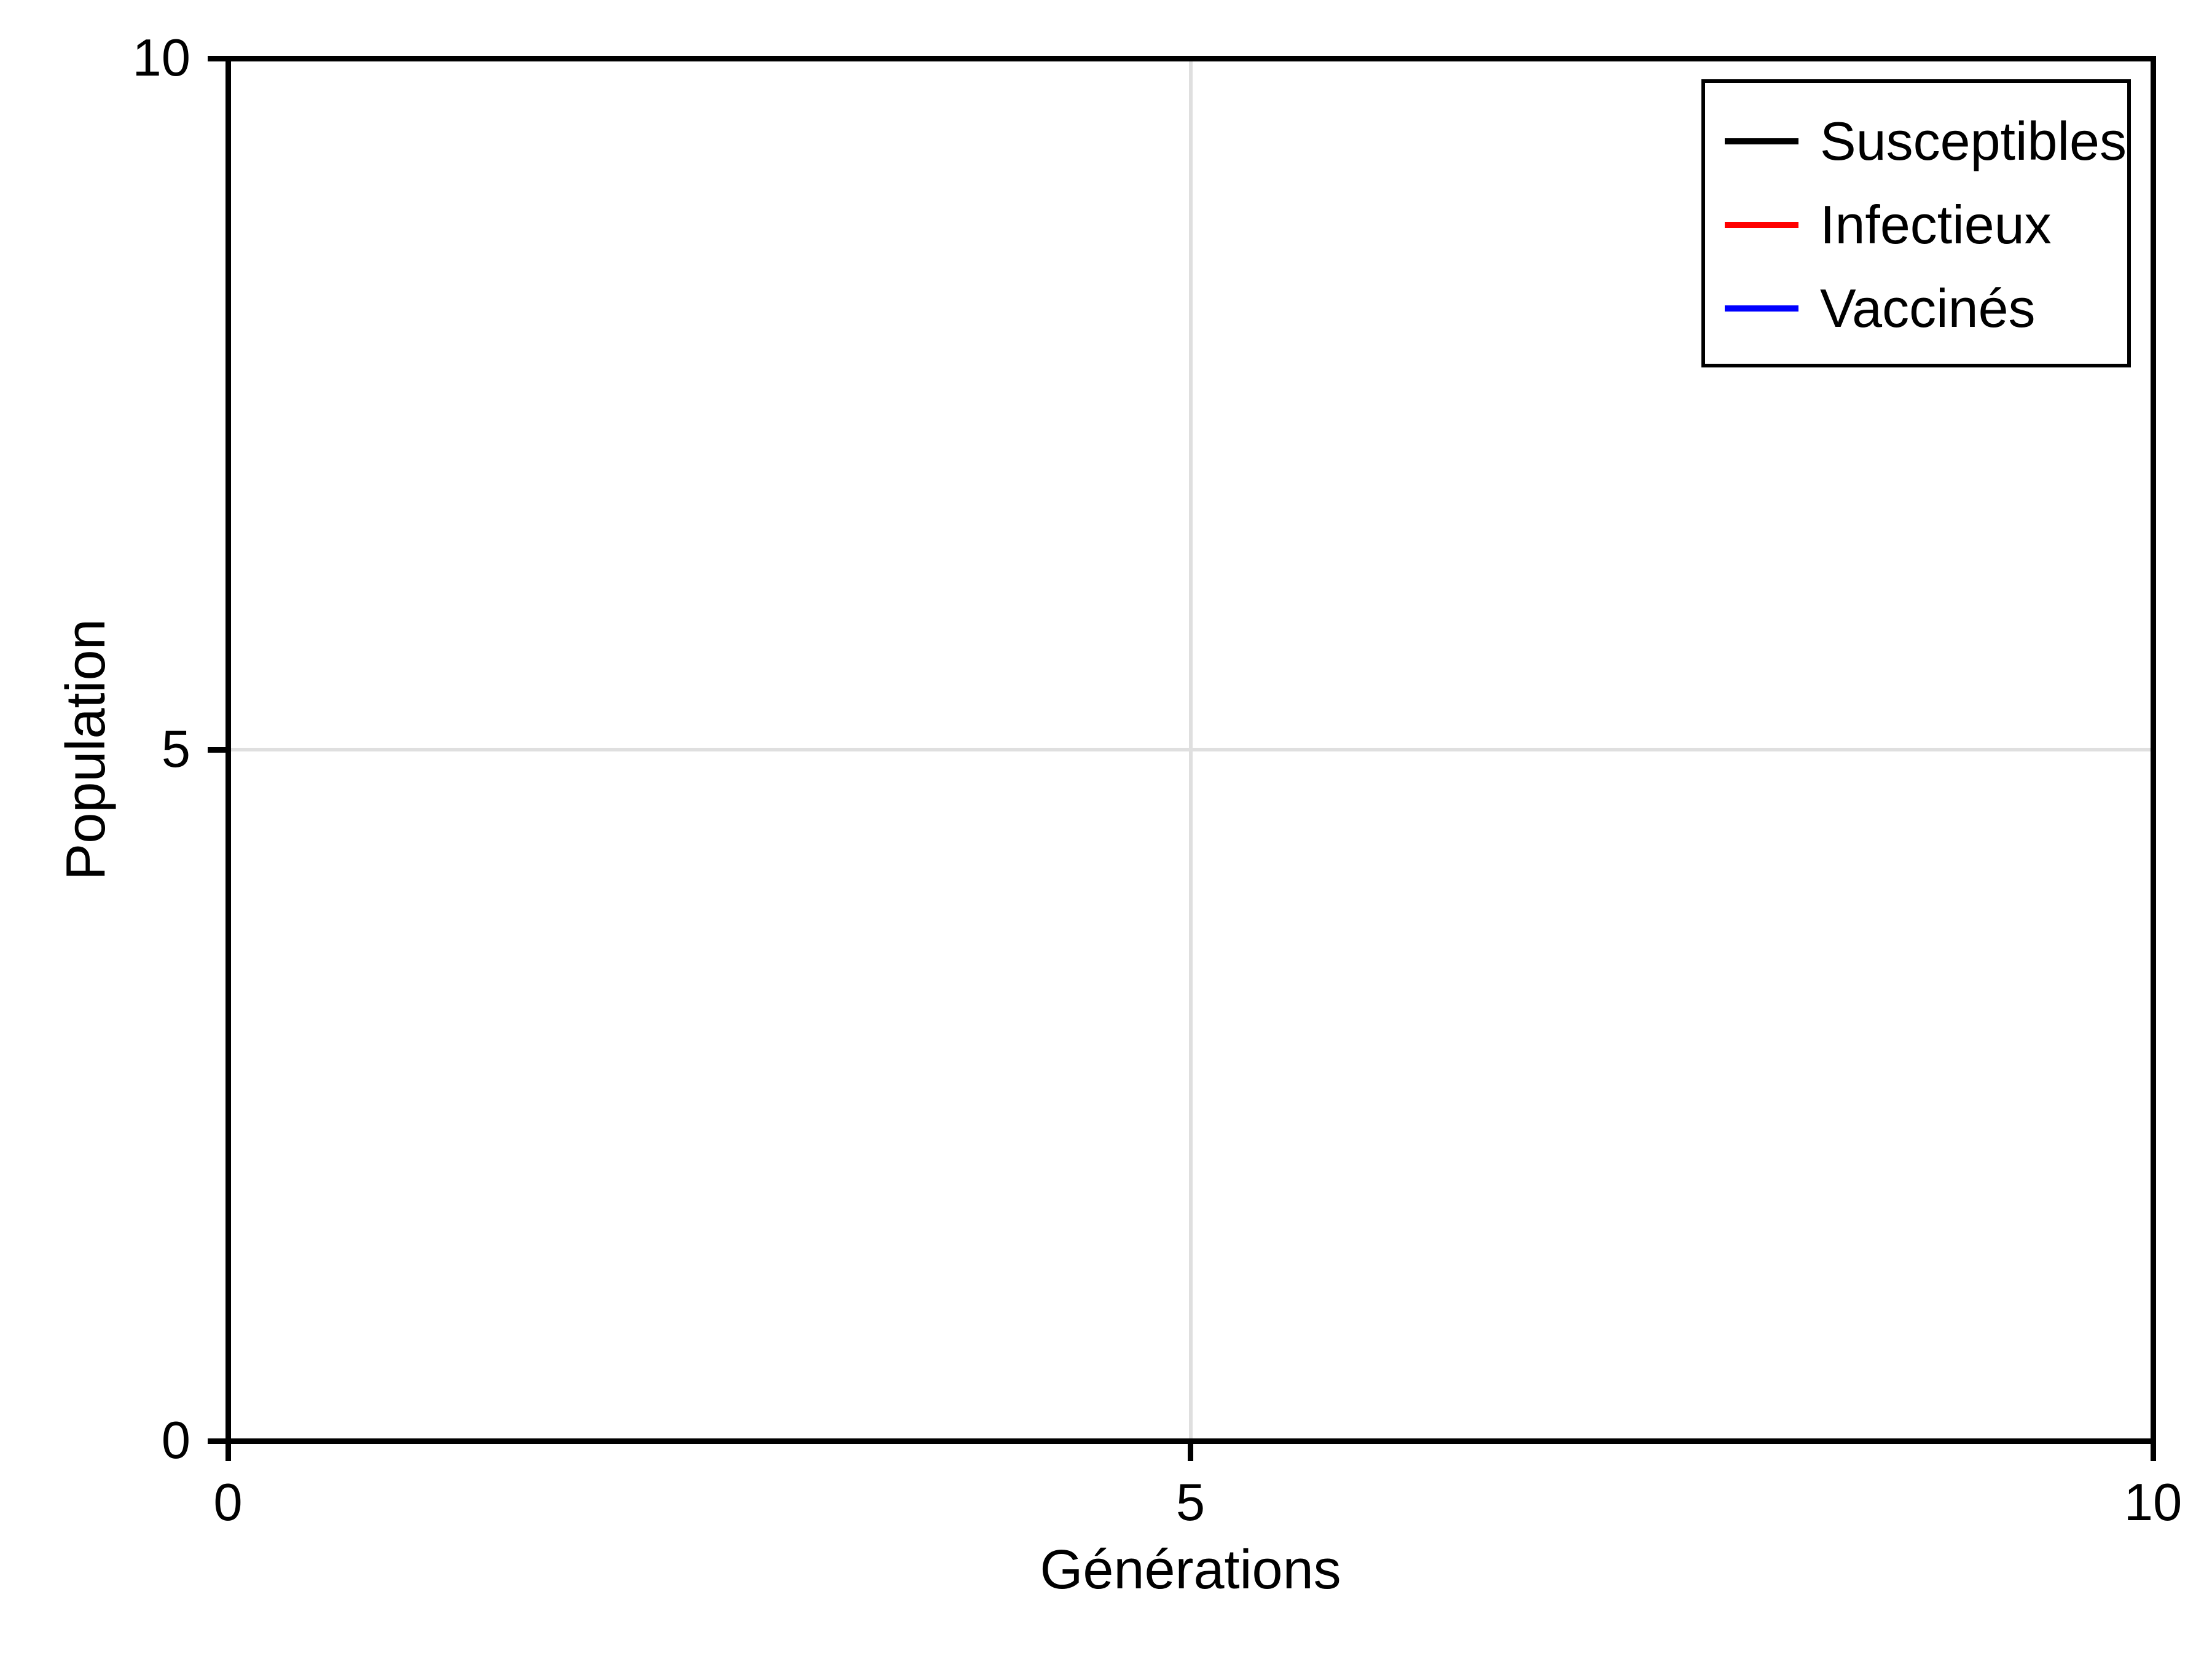 Image resolution: width=2212 pixels, height=1659 pixels. I want to click on y-tick-label: 5, so click(175, 749).